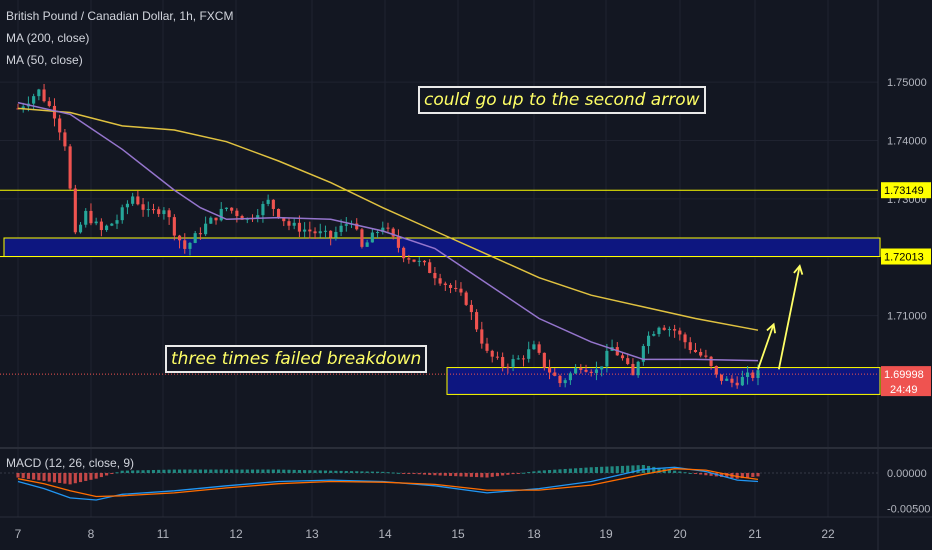  Describe the element at coordinates (908, 510) in the screenshot. I see `macd-tick-label: -0.00500` at that location.